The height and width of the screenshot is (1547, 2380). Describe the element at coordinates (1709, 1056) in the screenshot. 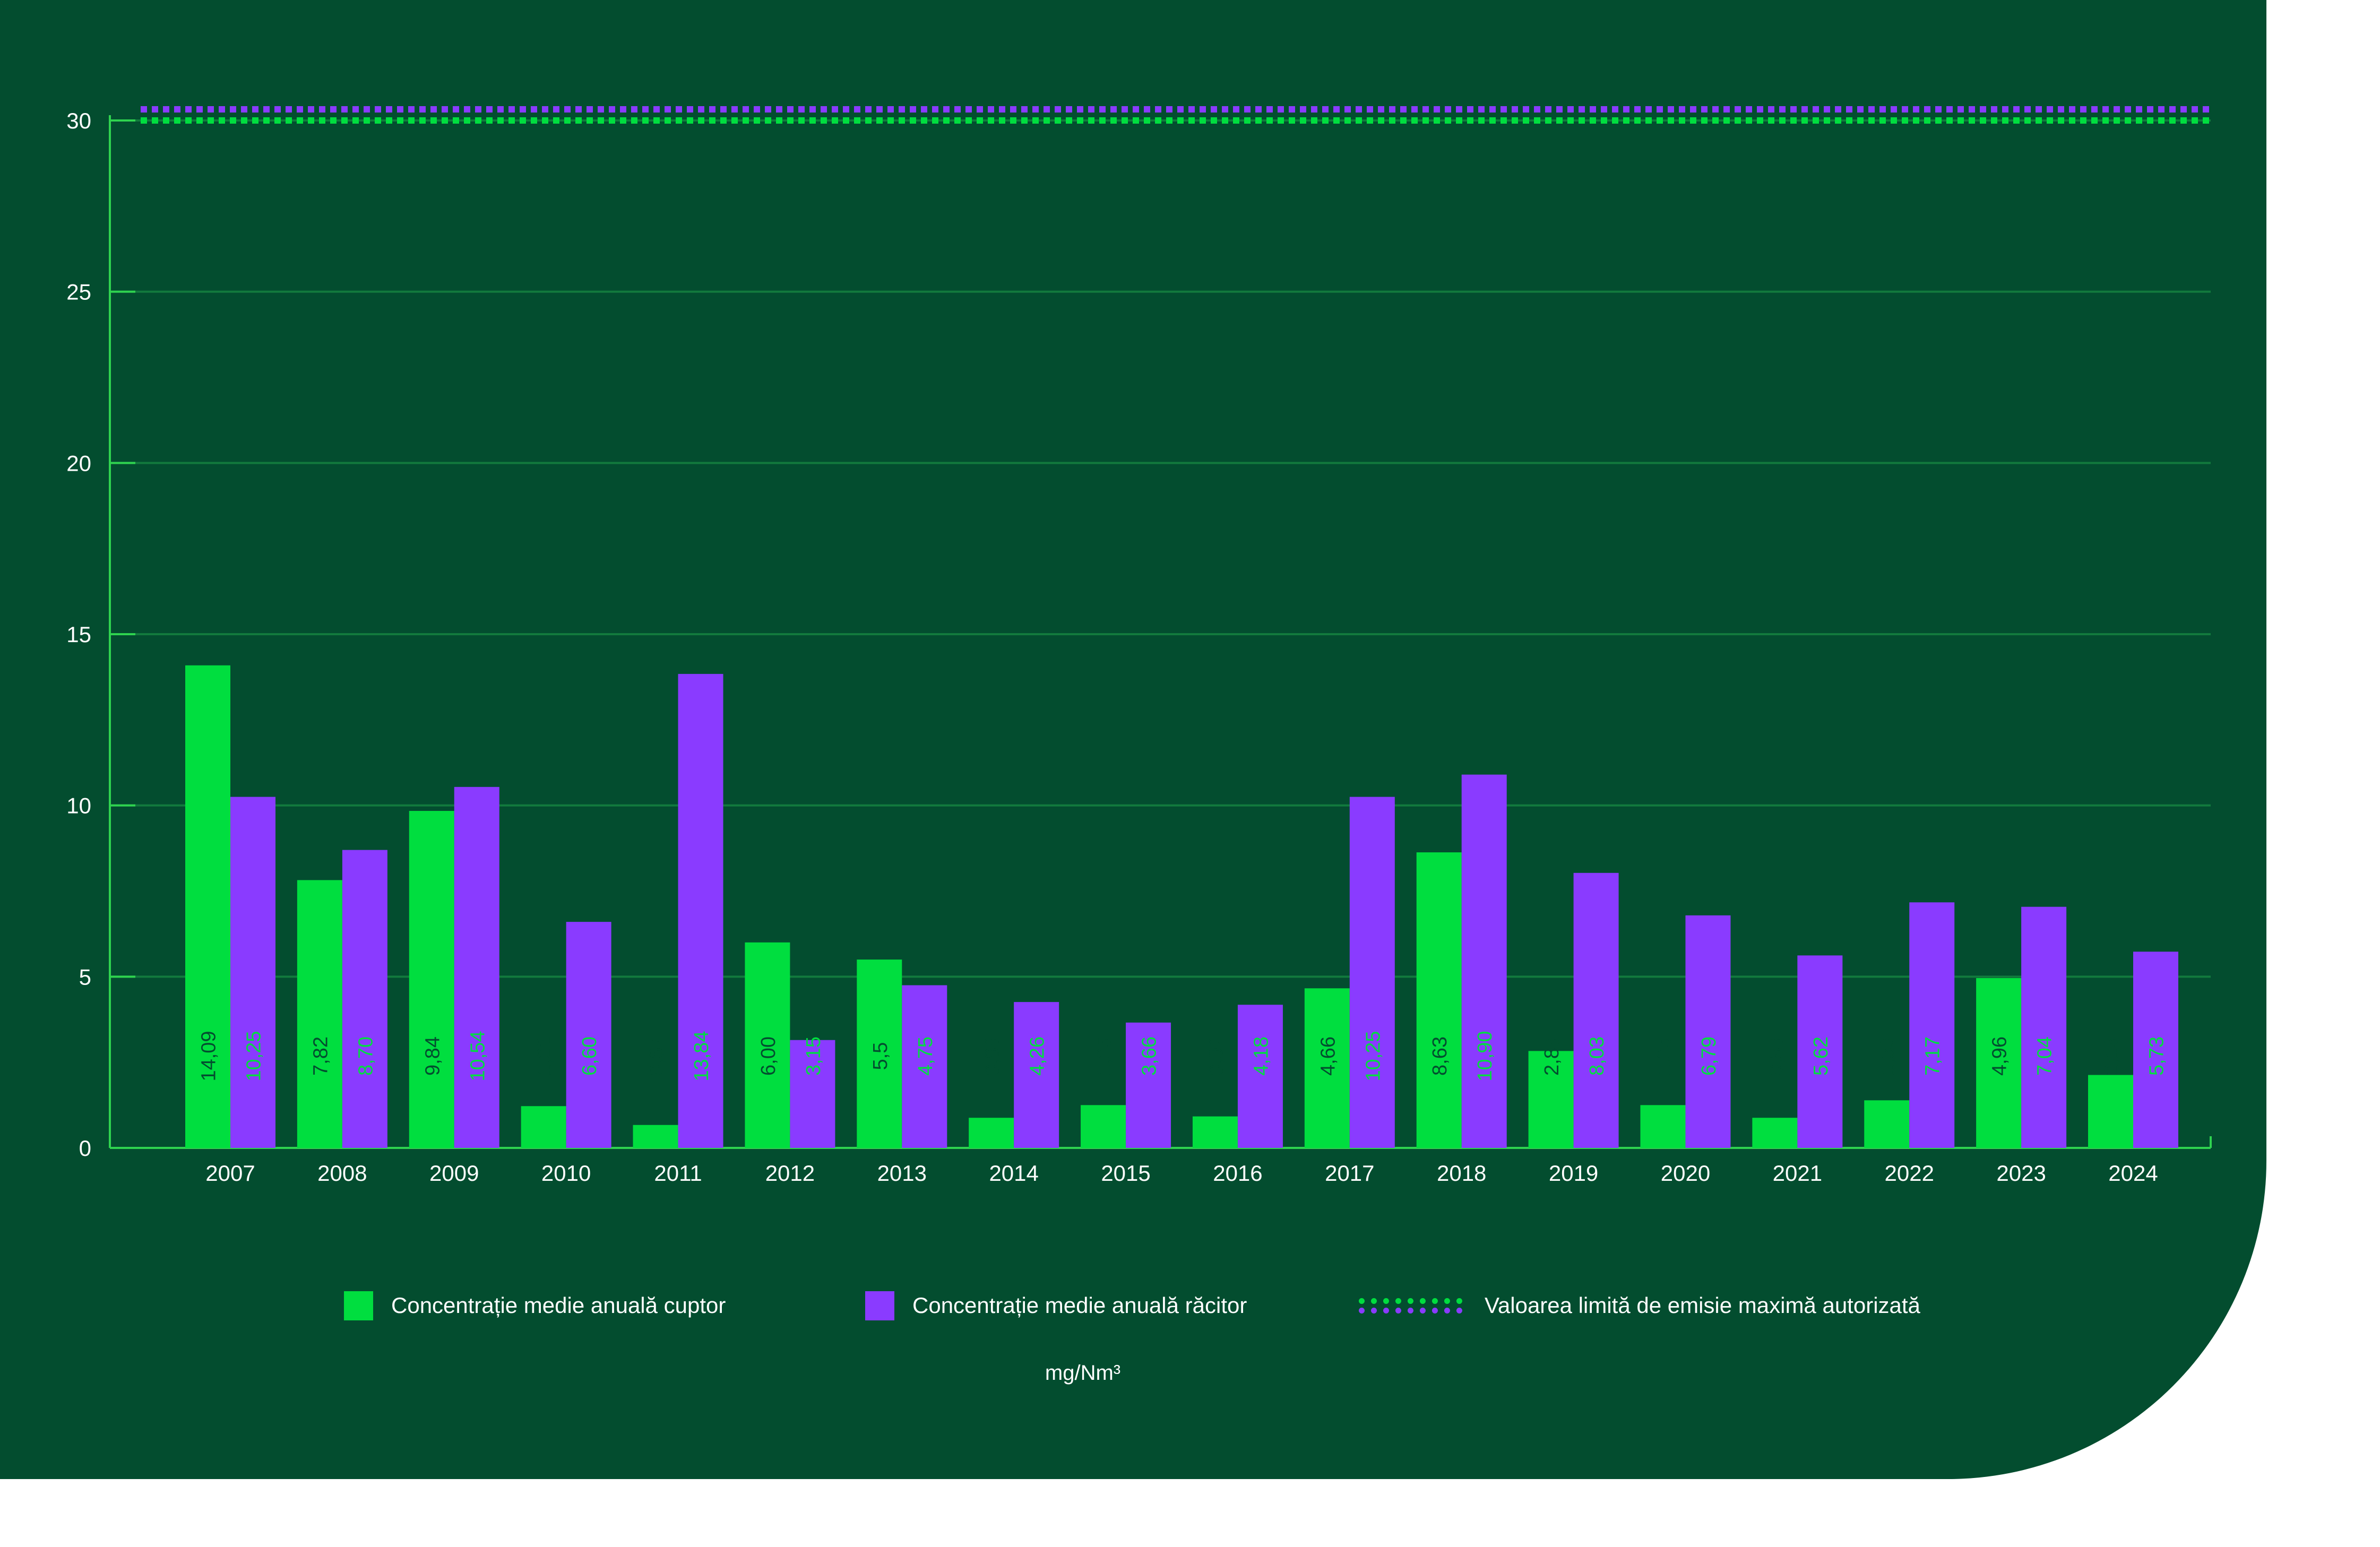

I see `data-label-racitor: 6,79` at that location.